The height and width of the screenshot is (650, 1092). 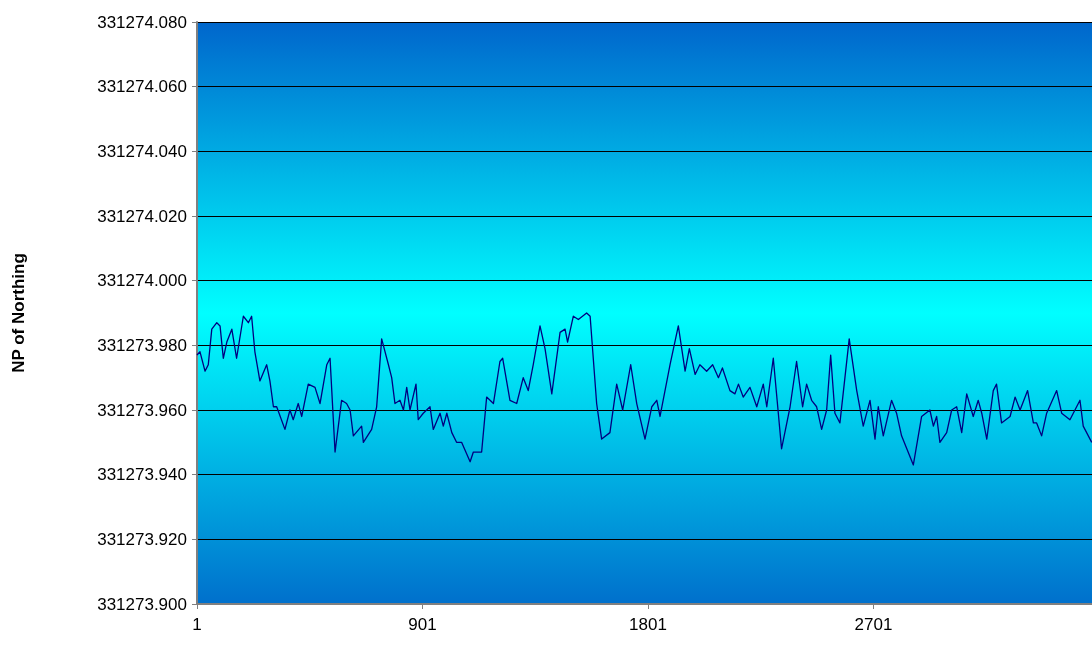 What do you see at coordinates (142, 410) in the screenshot?
I see `y-tick-label: 331273.960` at bounding box center [142, 410].